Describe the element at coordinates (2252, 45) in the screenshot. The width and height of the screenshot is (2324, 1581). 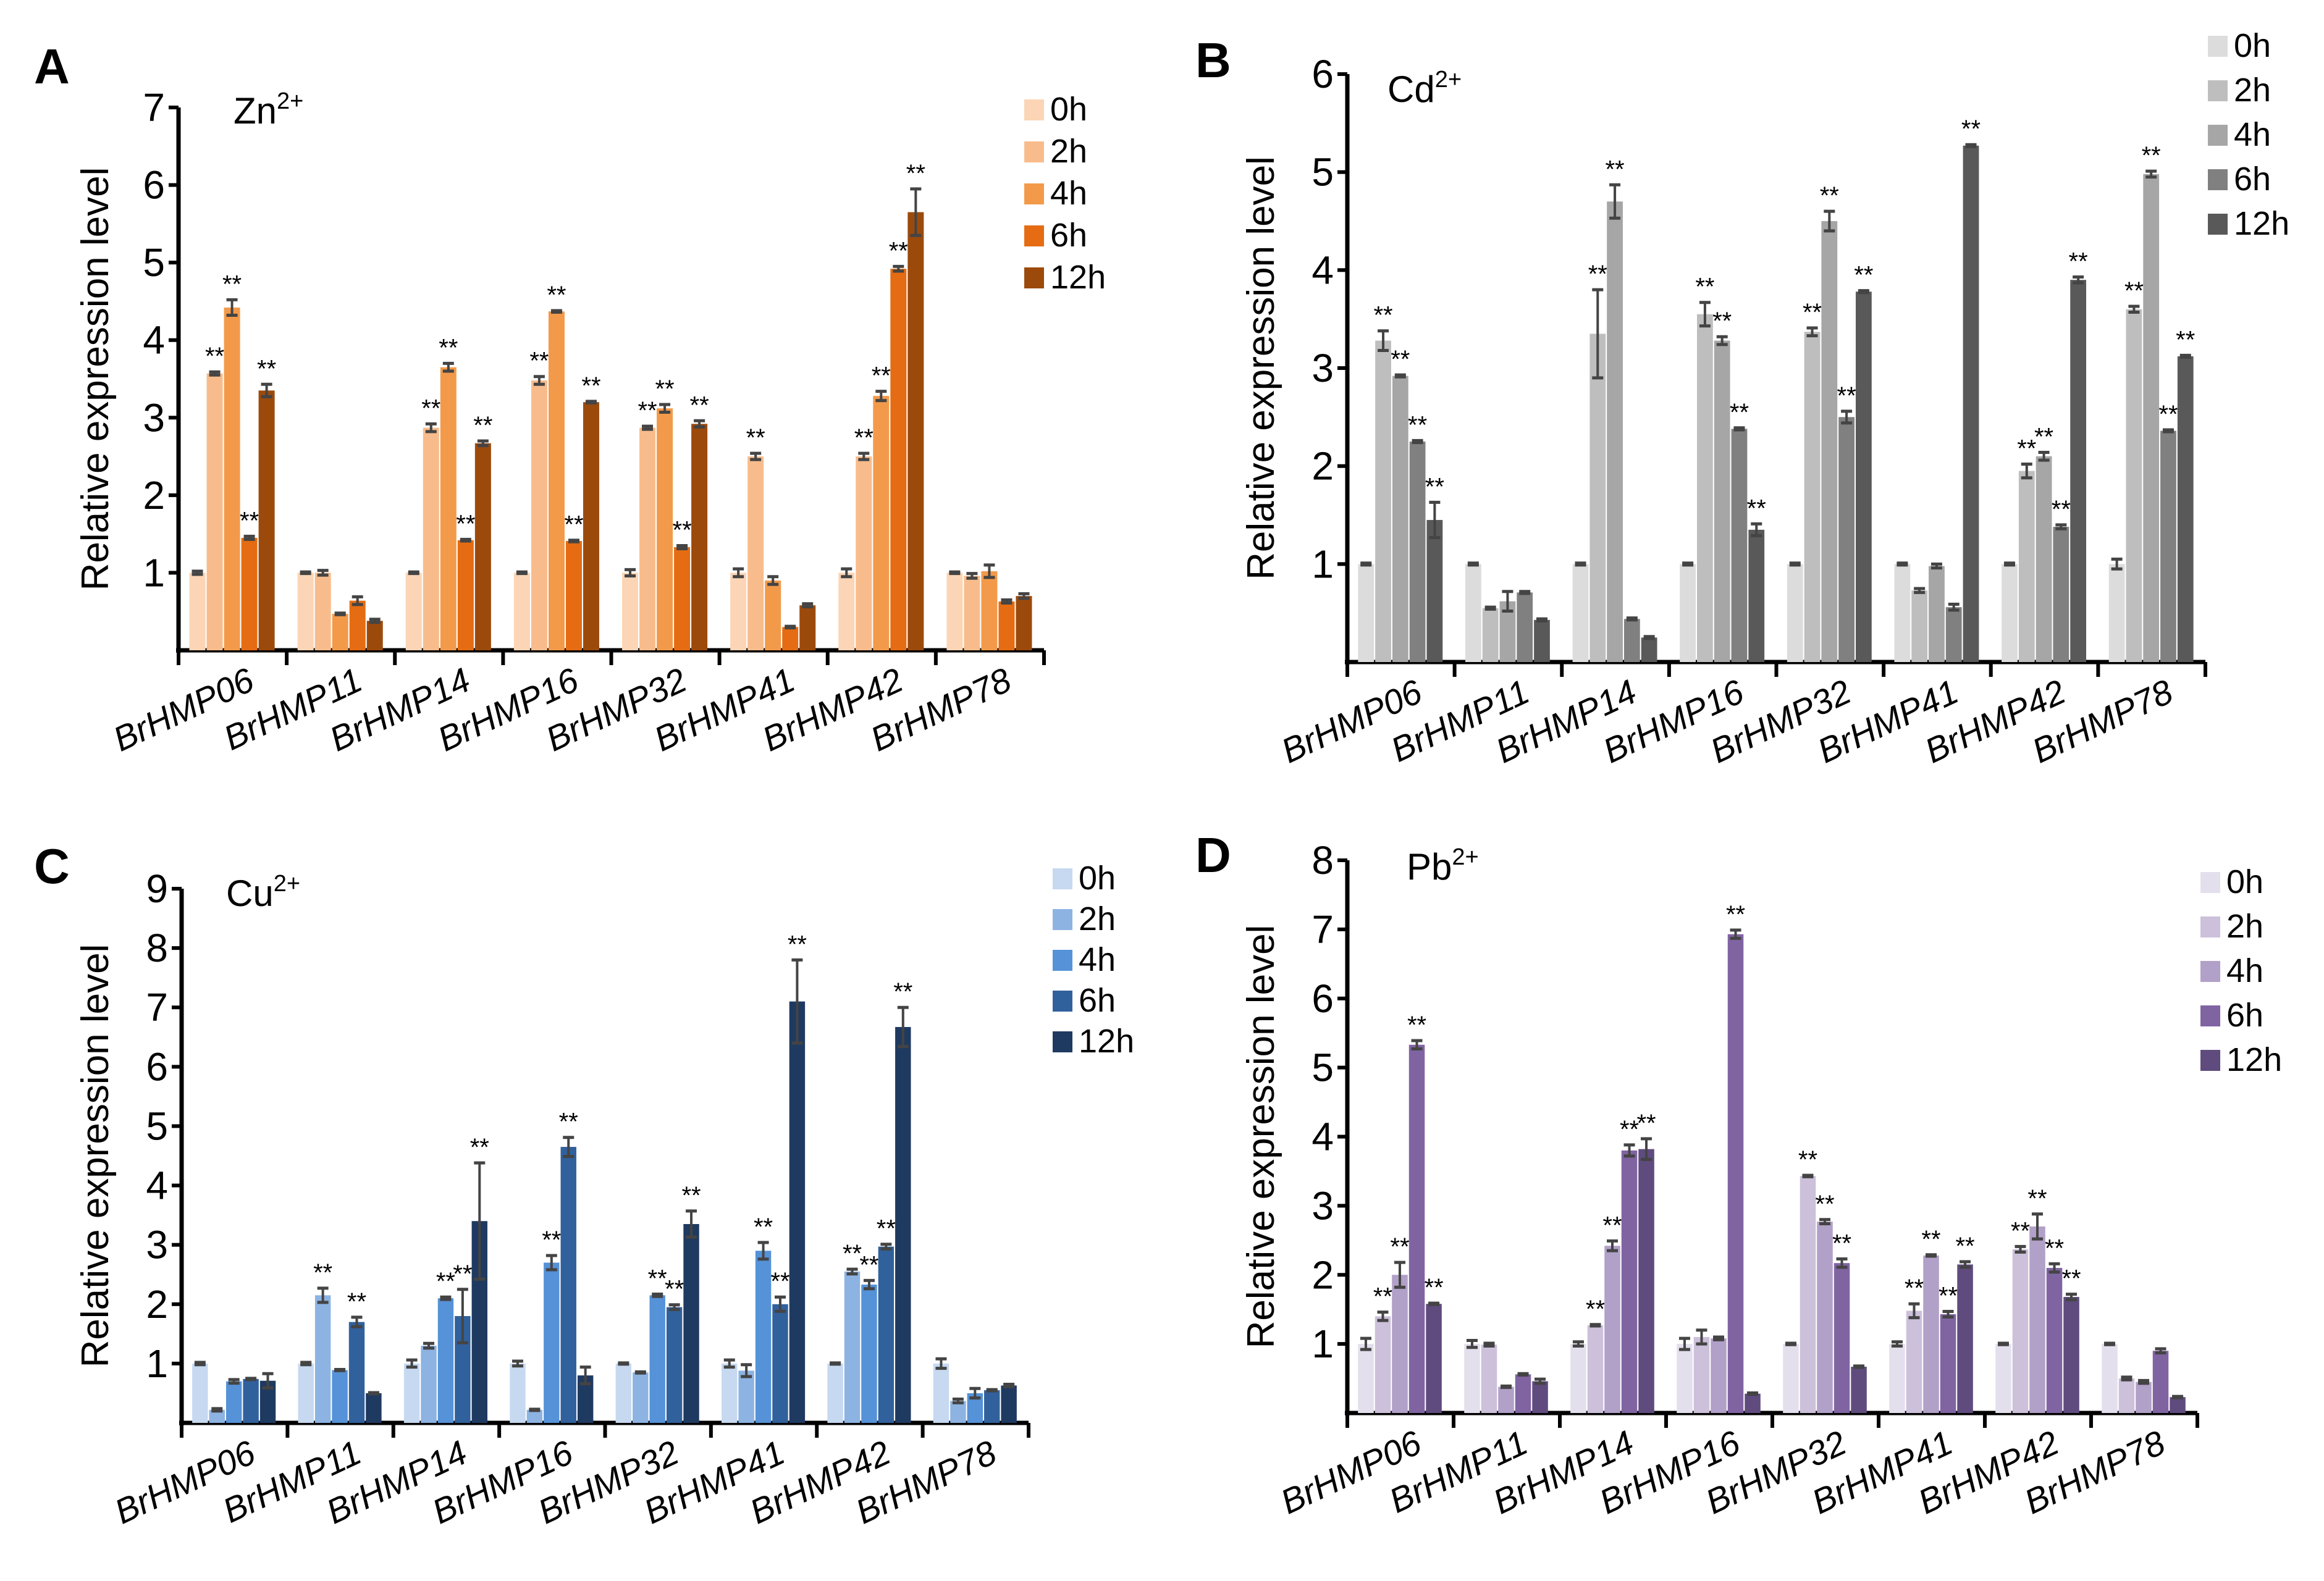
I see `legend-label: 0h` at that location.